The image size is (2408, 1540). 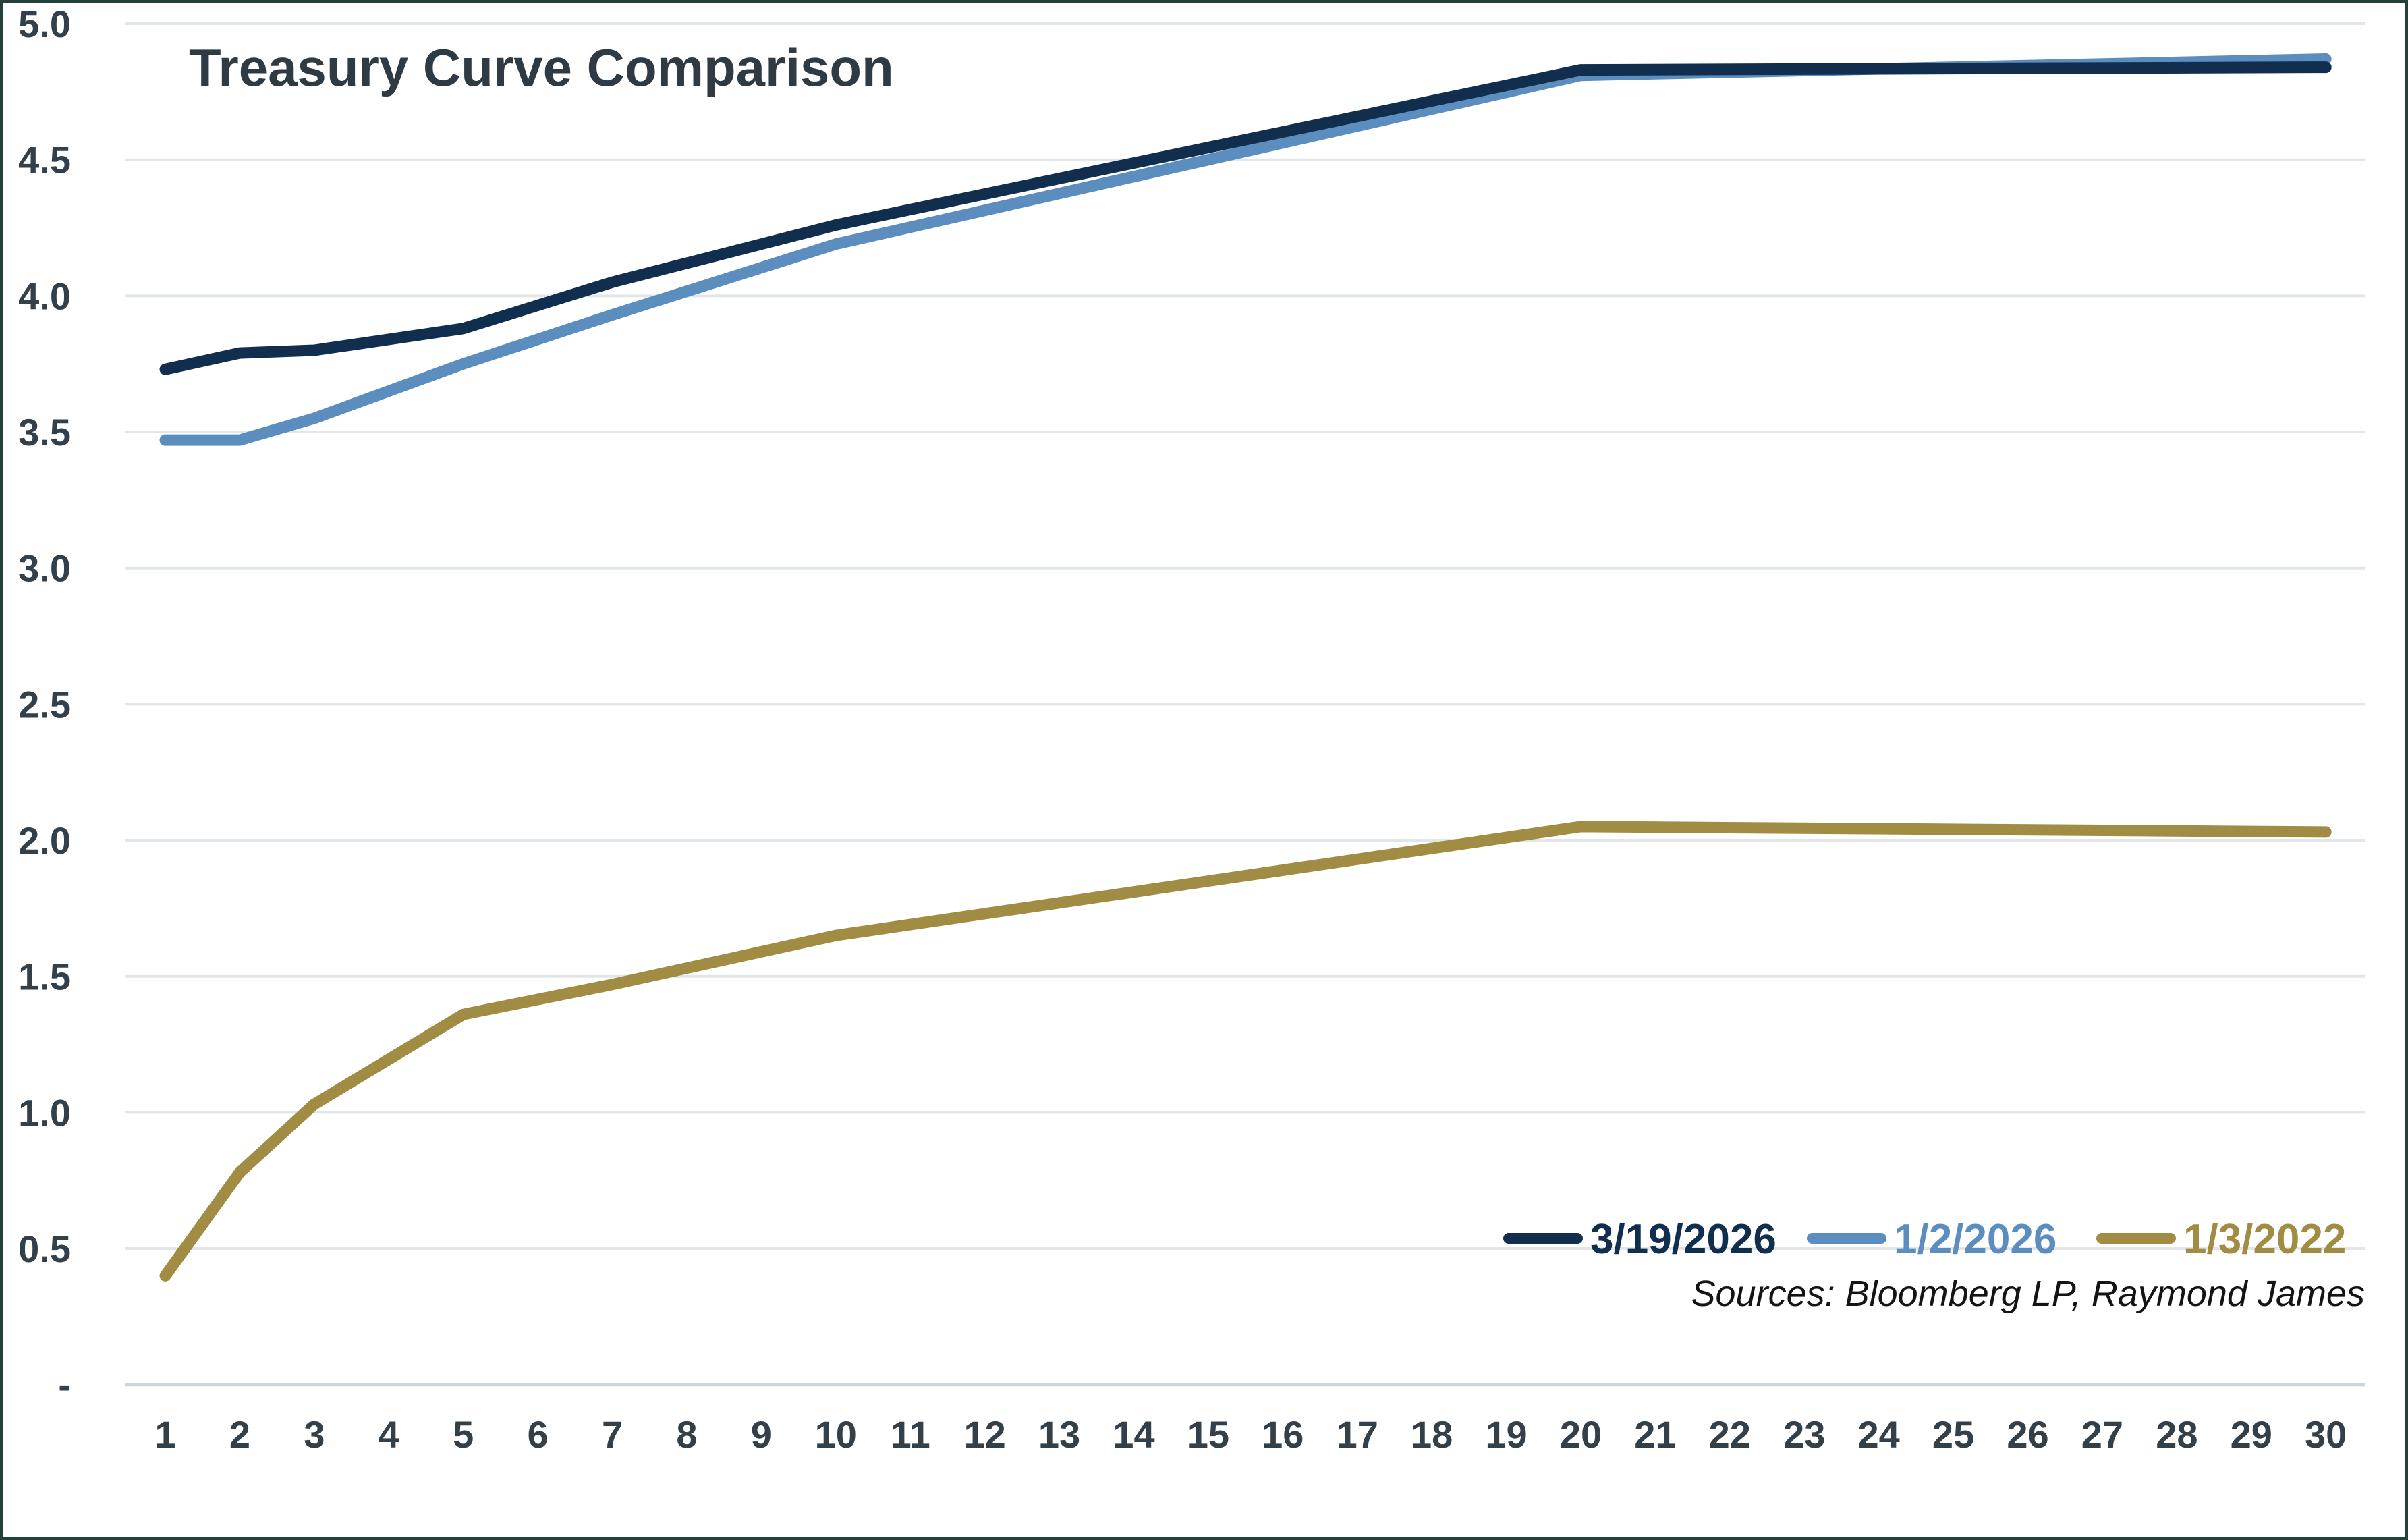 What do you see at coordinates (1655, 1434) in the screenshot?
I see `x-tick-label-21: 21` at bounding box center [1655, 1434].